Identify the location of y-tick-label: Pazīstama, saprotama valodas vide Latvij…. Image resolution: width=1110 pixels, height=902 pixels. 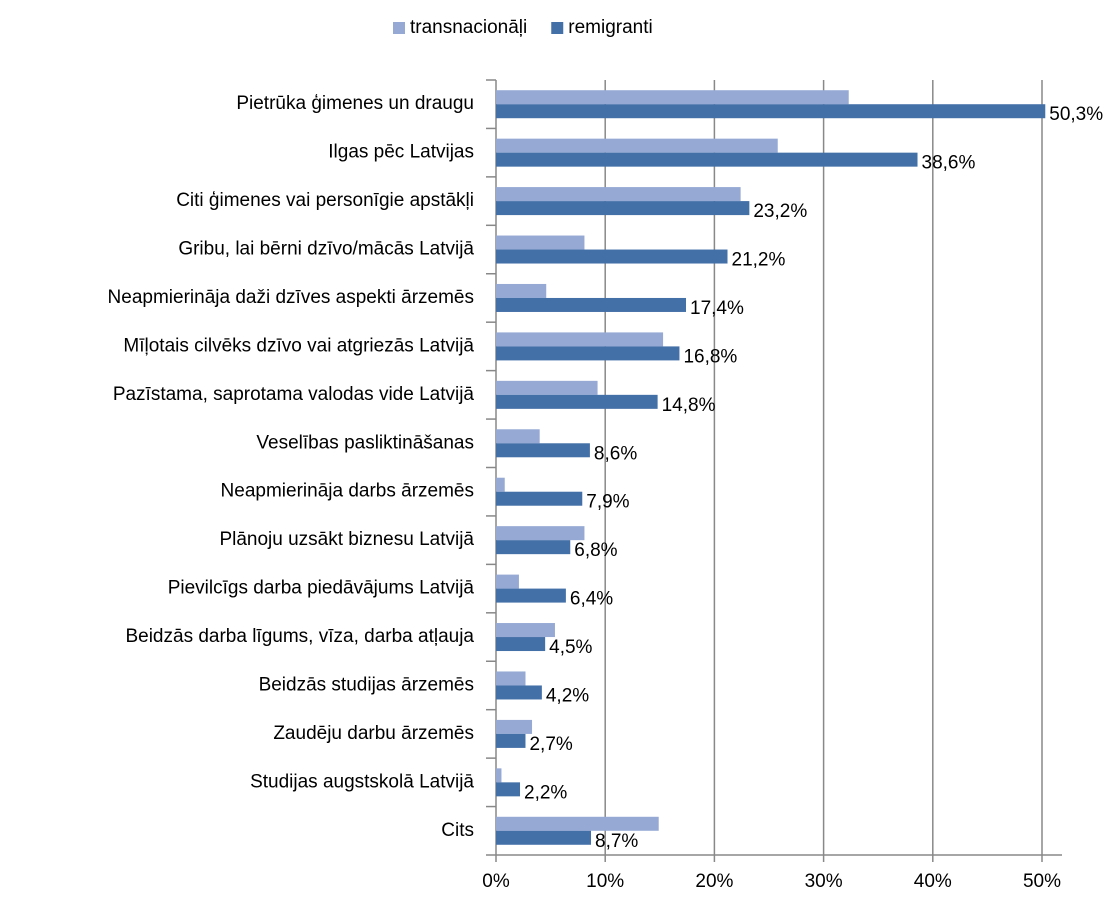
(294, 394).